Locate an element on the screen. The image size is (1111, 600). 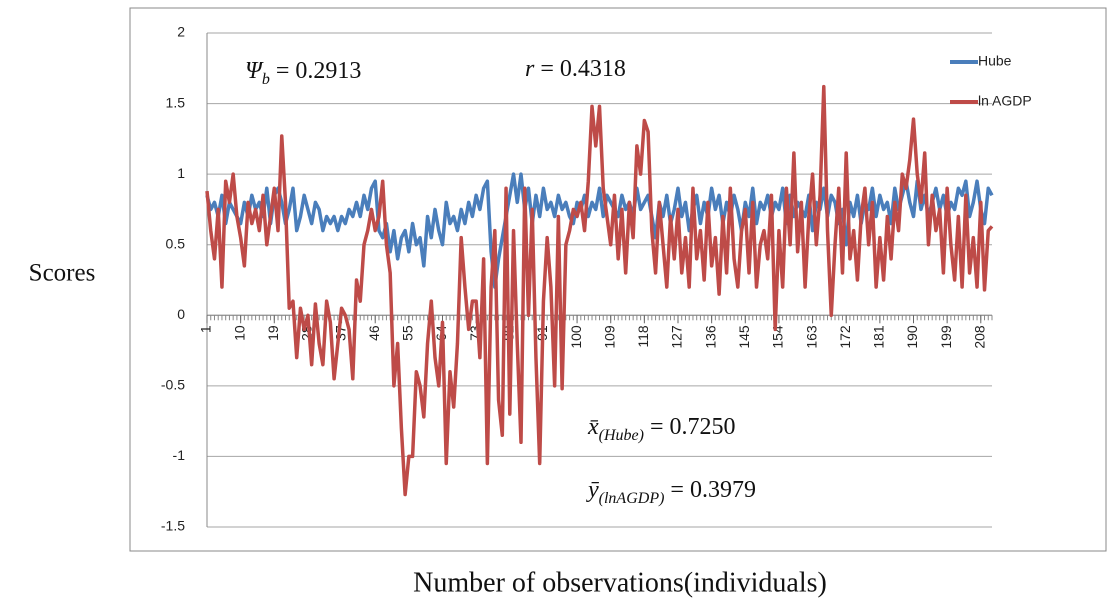
x-tick-label: 190 is located at coordinates (912, 337).